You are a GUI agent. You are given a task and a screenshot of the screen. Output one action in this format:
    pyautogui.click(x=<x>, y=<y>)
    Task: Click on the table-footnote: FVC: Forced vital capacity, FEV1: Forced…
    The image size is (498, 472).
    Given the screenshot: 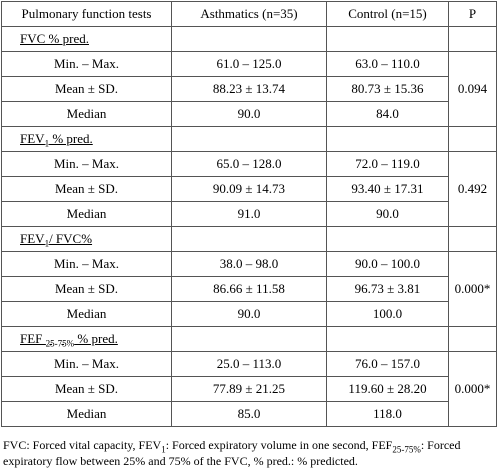 What is the action you would take?
    pyautogui.click(x=232, y=453)
    